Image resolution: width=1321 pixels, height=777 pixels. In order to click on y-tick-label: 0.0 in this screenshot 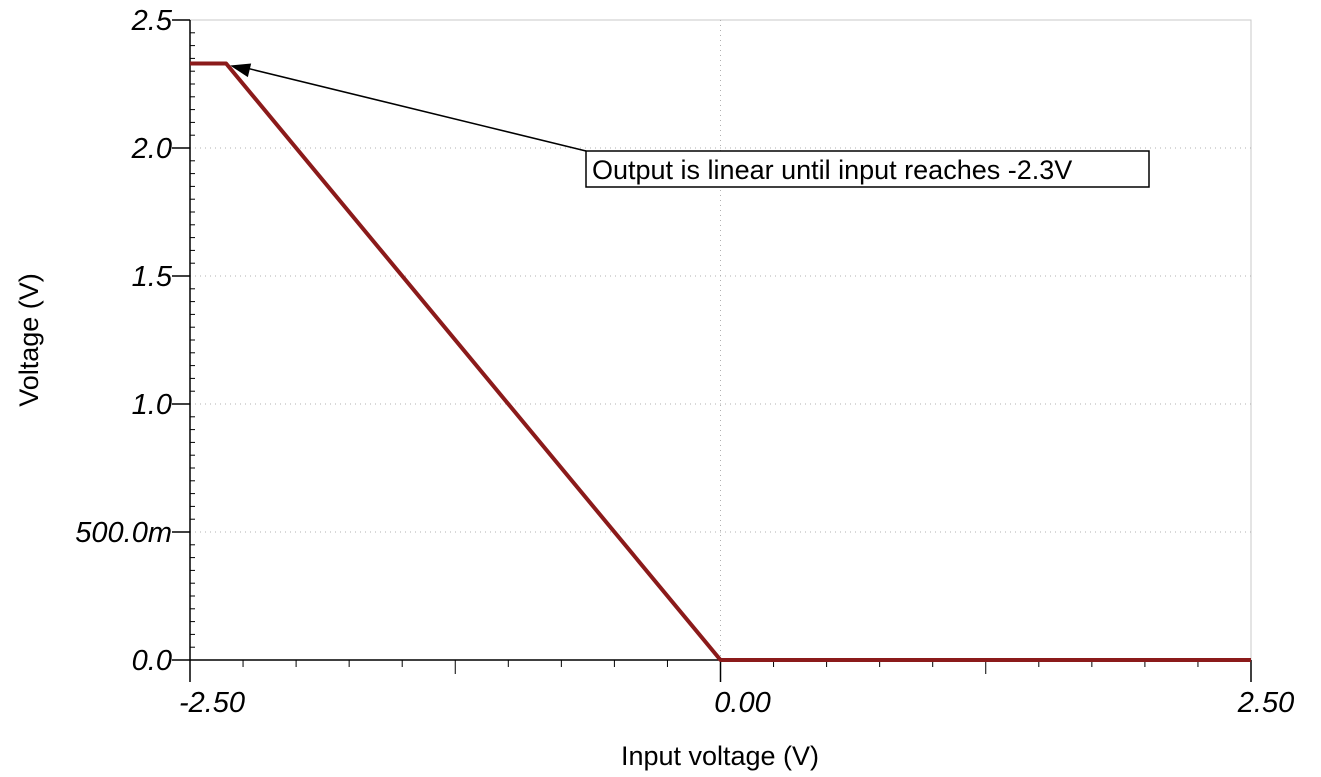, I will do `click(152, 661)`.